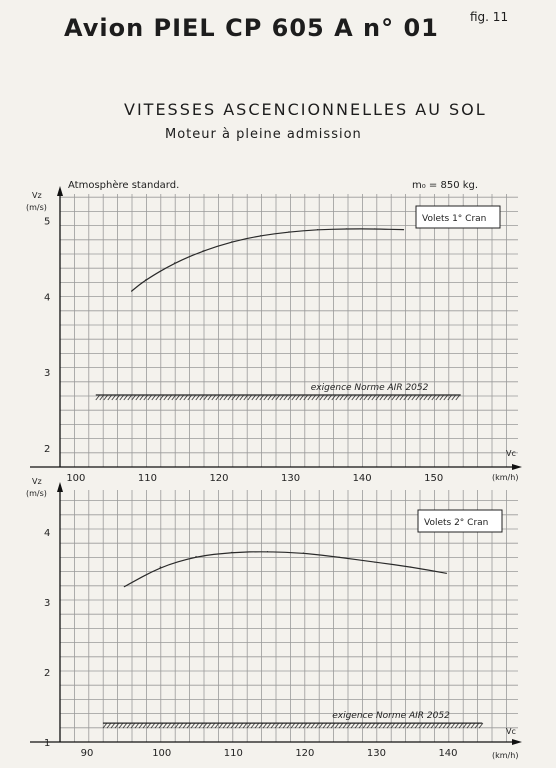 The image size is (556, 768). Describe the element at coordinates (433, 478) in the screenshot. I see `x-tick-label: 150` at that location.